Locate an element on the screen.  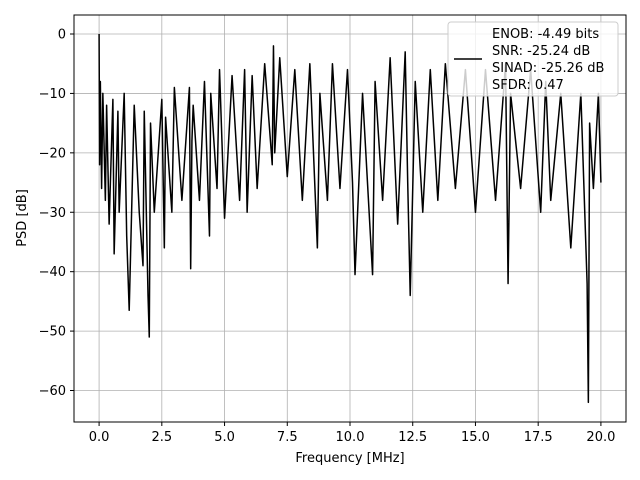
legend-entry-sinad: SINAD: -25.26 dB is located at coordinates (548, 68).